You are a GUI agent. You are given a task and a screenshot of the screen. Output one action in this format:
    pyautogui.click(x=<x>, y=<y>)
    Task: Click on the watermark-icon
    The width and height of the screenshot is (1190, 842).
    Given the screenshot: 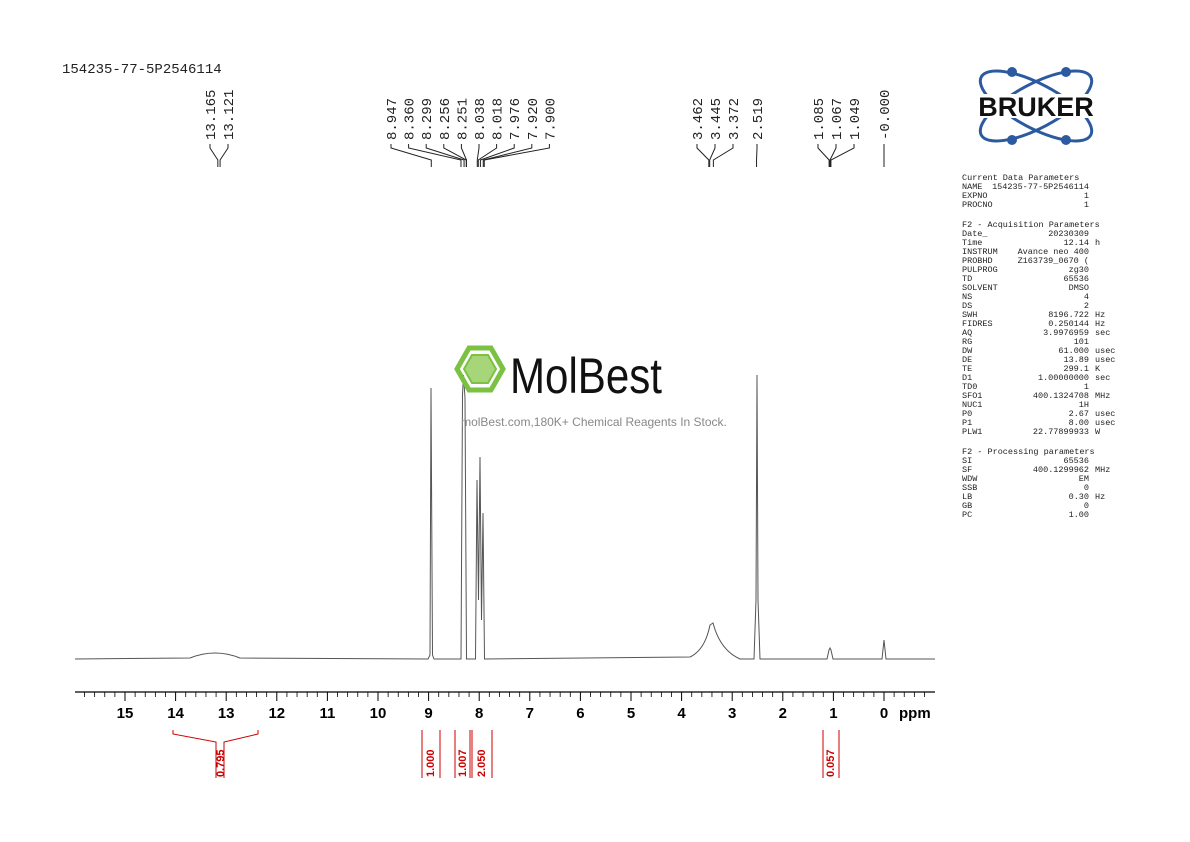 What is the action you would take?
    pyautogui.click(x=480, y=369)
    